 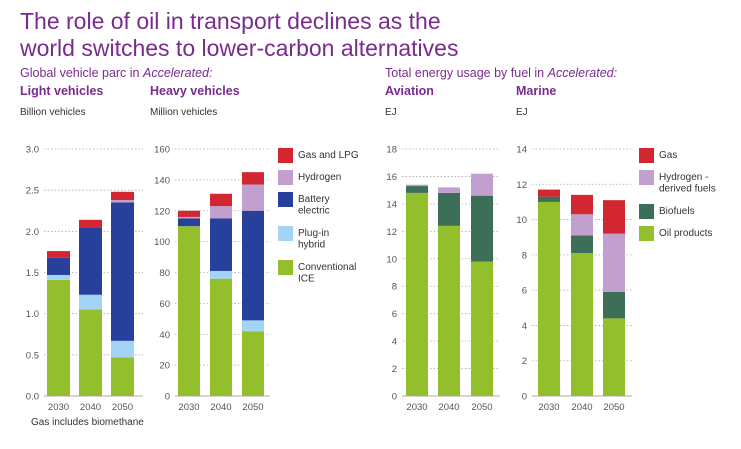 What do you see at coordinates (646, 155) in the screenshot?
I see `legend-energy-swatch-gas` at bounding box center [646, 155].